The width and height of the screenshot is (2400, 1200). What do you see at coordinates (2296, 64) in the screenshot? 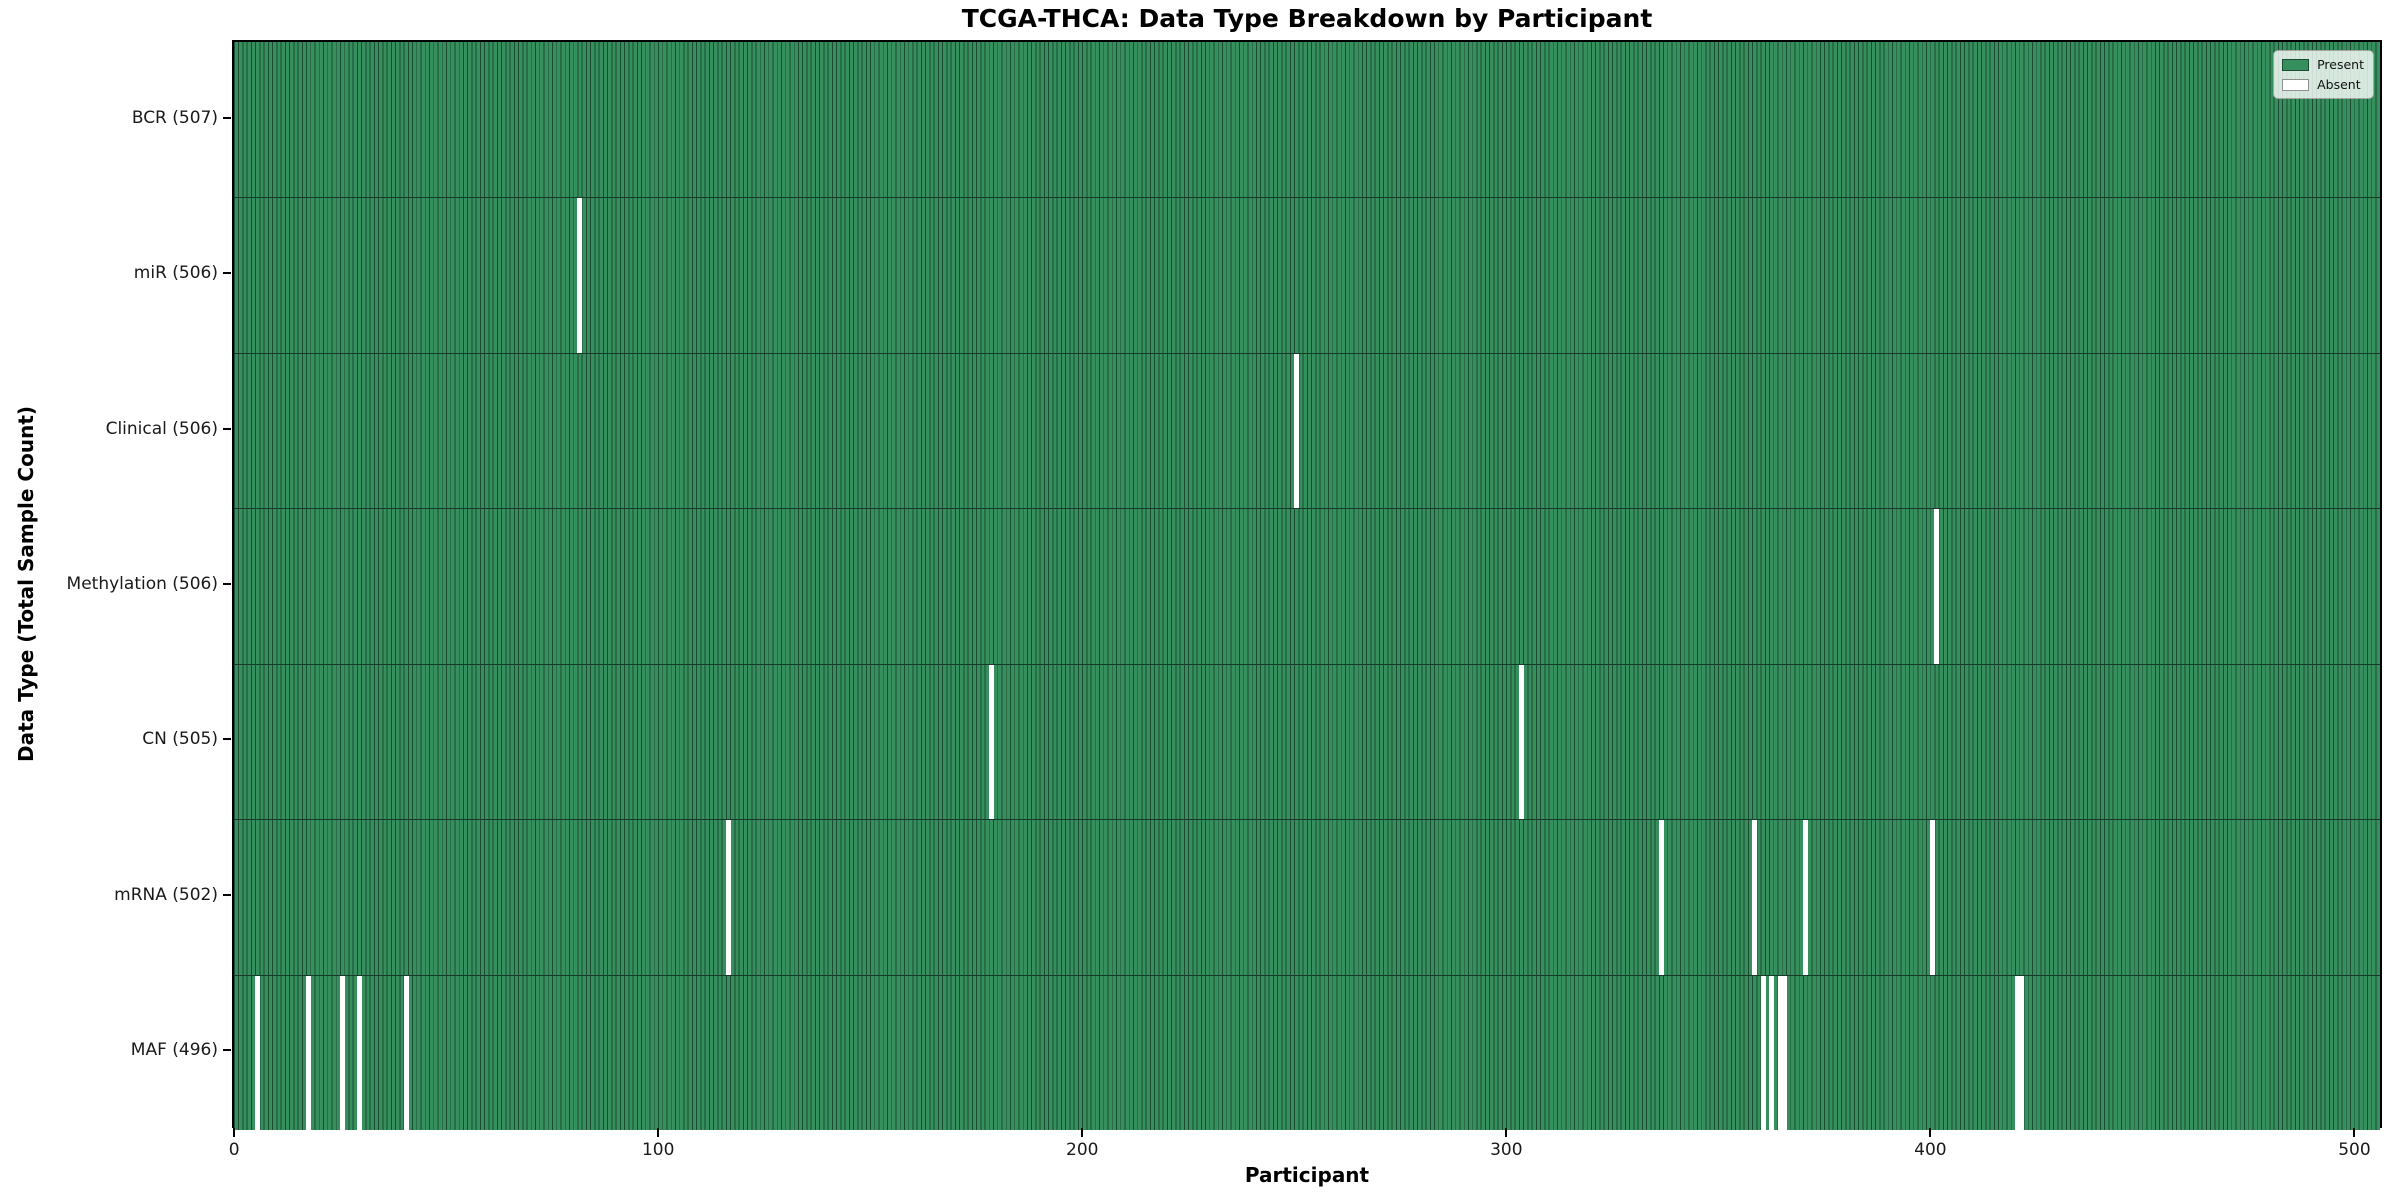
I see `present-swatch-icon` at bounding box center [2296, 64].